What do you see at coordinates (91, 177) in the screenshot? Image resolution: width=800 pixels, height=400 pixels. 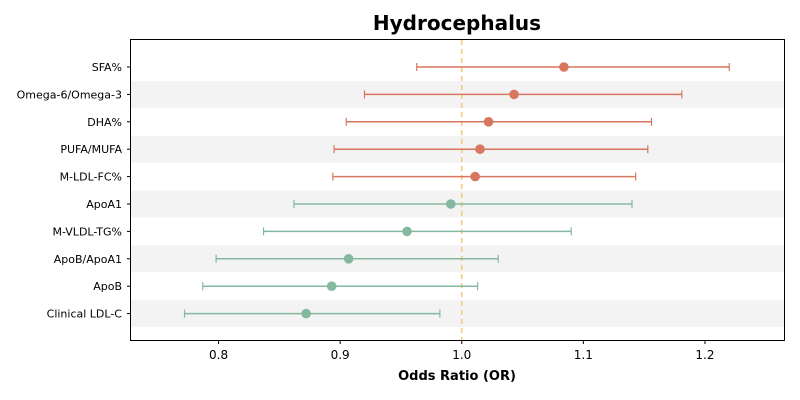 I see `y-tick-label: M-LDL-FC%` at bounding box center [91, 177].